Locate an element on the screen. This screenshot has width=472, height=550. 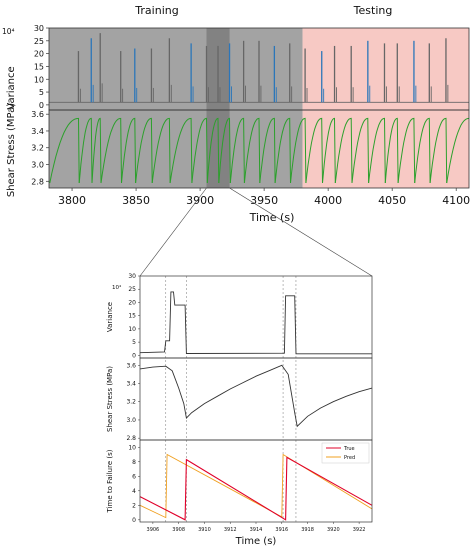
zoom-y-ticks: 0 5 10 15 20 25 30 2.8 3.0 3.2 3.4 3.6 0 2 4 6 8 10 is located at coordinates (133, 398).